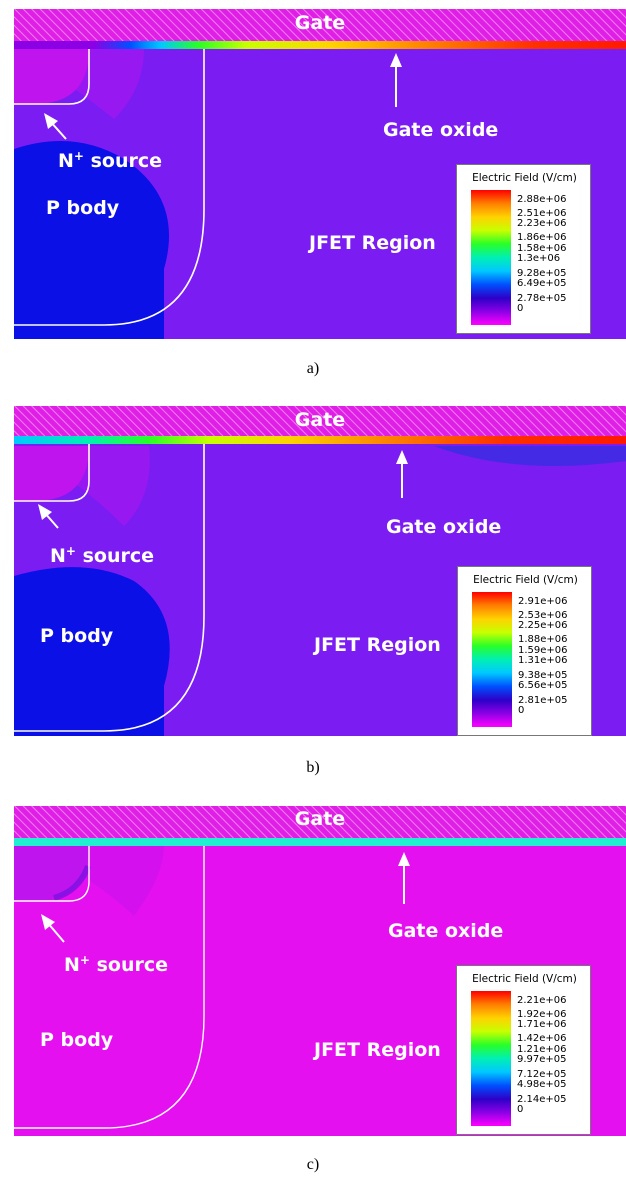 The width and height of the screenshot is (626, 1183). I want to click on legend-tick: 2.53e+06, so click(543, 615).